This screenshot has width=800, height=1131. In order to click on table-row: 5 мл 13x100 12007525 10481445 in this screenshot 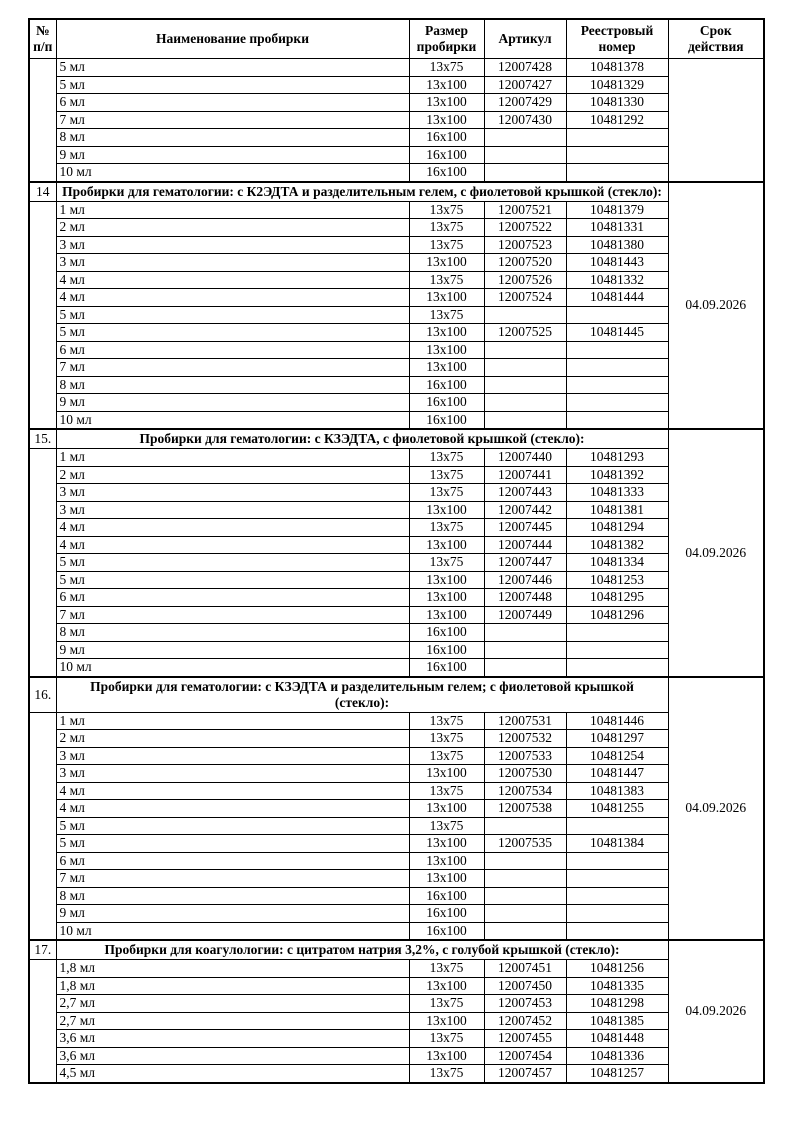, I will do `click(396, 332)`.